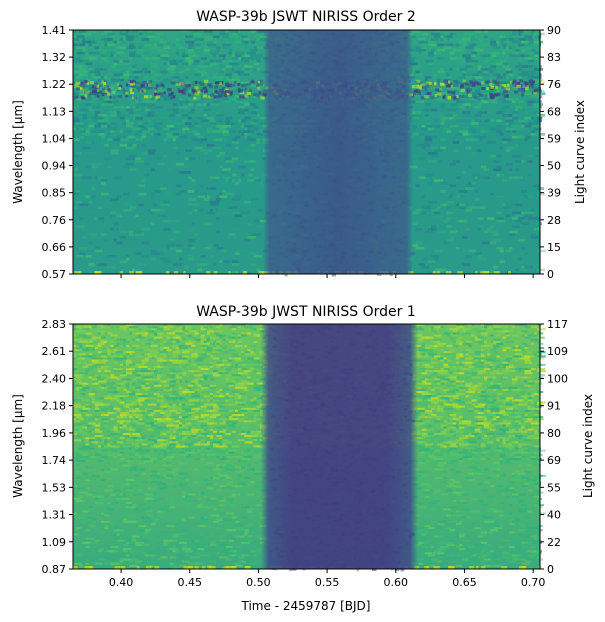 Image resolution: width=605 pixels, height=622 pixels. Describe the element at coordinates (554, 247) in the screenshot. I see `y-right-tick-label: 15` at that location.